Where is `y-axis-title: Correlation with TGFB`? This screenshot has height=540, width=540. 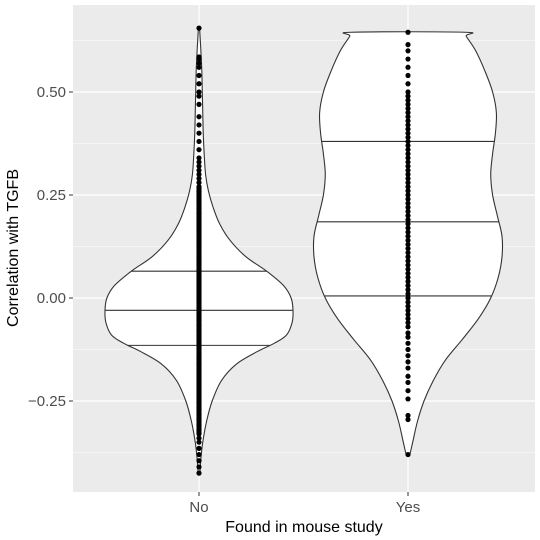
y-axis-title: Correlation with TGFB is located at coordinates (13, 248).